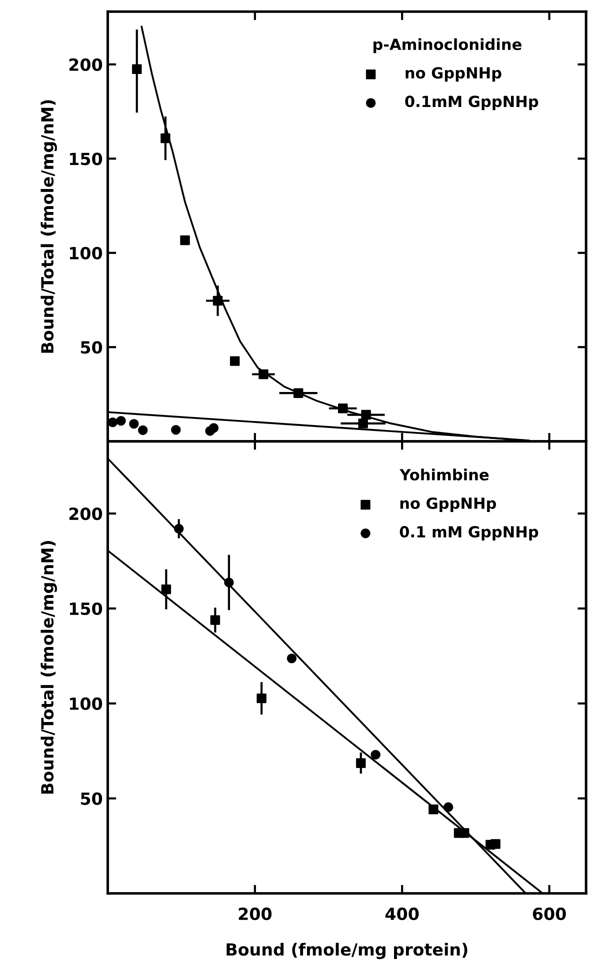 This screenshot has height=970, width=592. I want to click on x-tick-label: 600, so click(549, 914).